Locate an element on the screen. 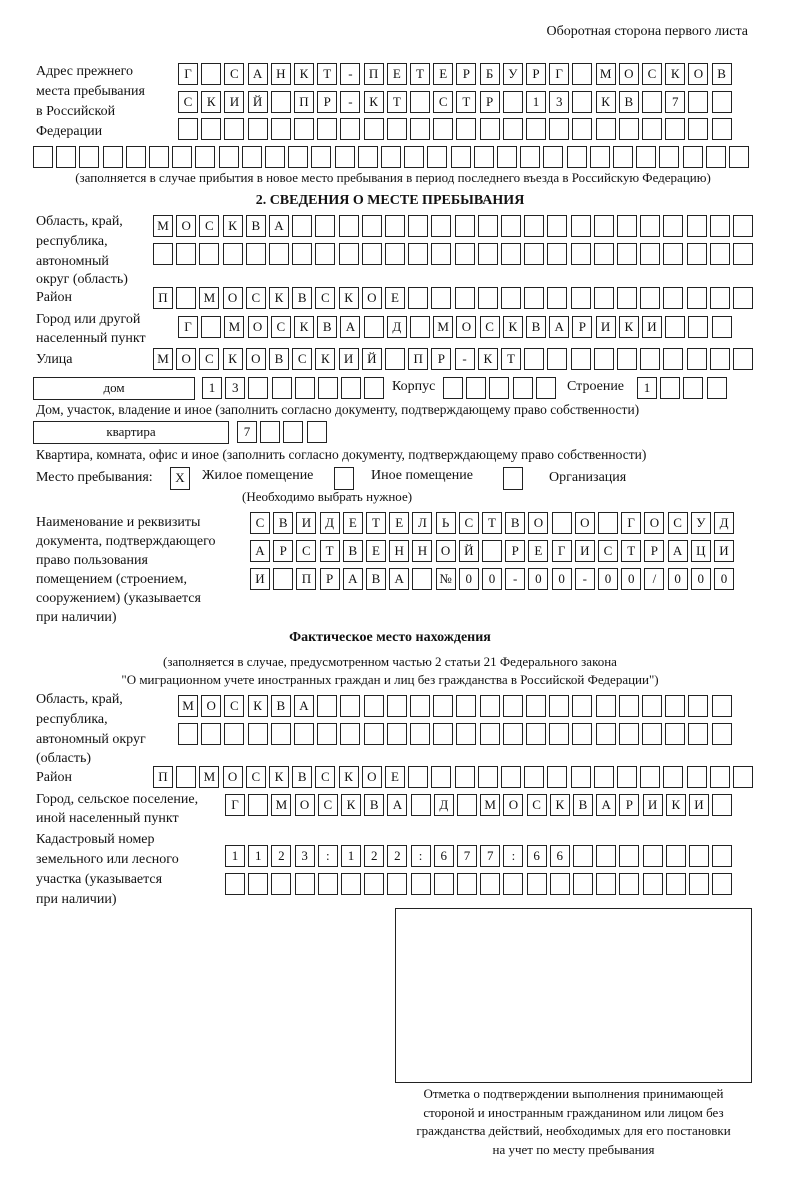  char-cell: И is located at coordinates (699, 805).